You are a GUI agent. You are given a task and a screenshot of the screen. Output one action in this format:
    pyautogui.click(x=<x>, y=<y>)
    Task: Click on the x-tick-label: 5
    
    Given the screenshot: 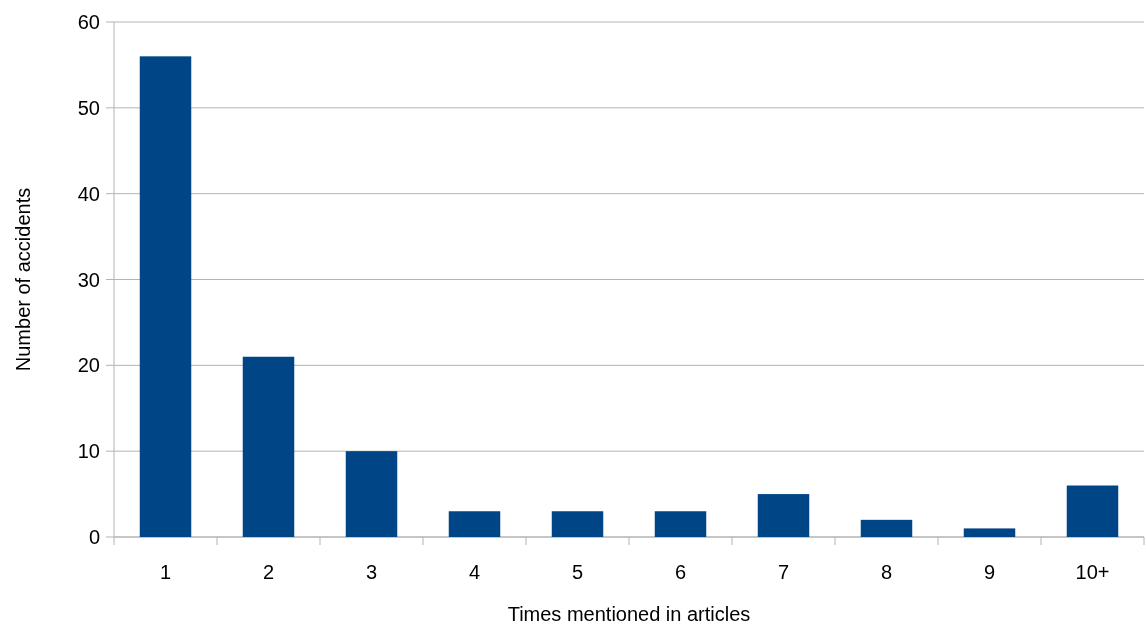 What is the action you would take?
    pyautogui.click(x=577, y=572)
    